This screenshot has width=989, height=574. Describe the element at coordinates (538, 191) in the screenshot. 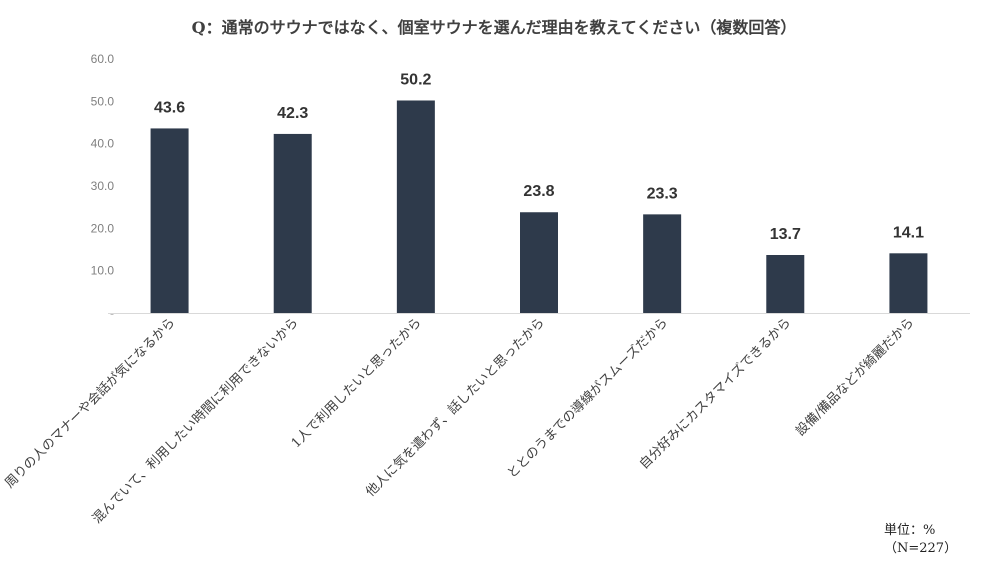

I see `data-label: 23.8` at that location.